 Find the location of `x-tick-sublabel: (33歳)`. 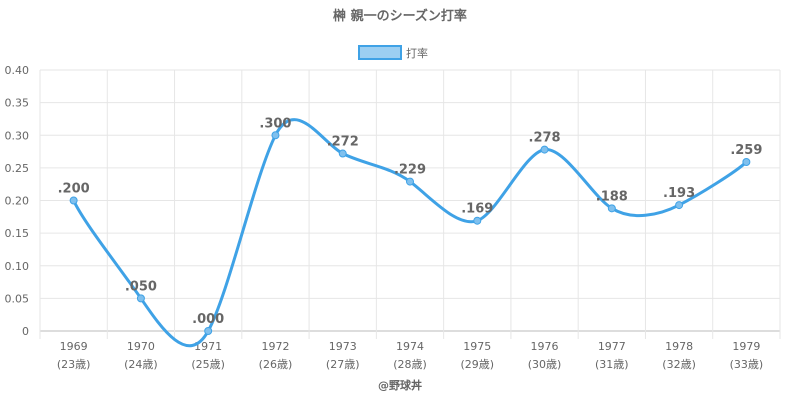

x-tick-sublabel: (33歳) is located at coordinates (747, 364).